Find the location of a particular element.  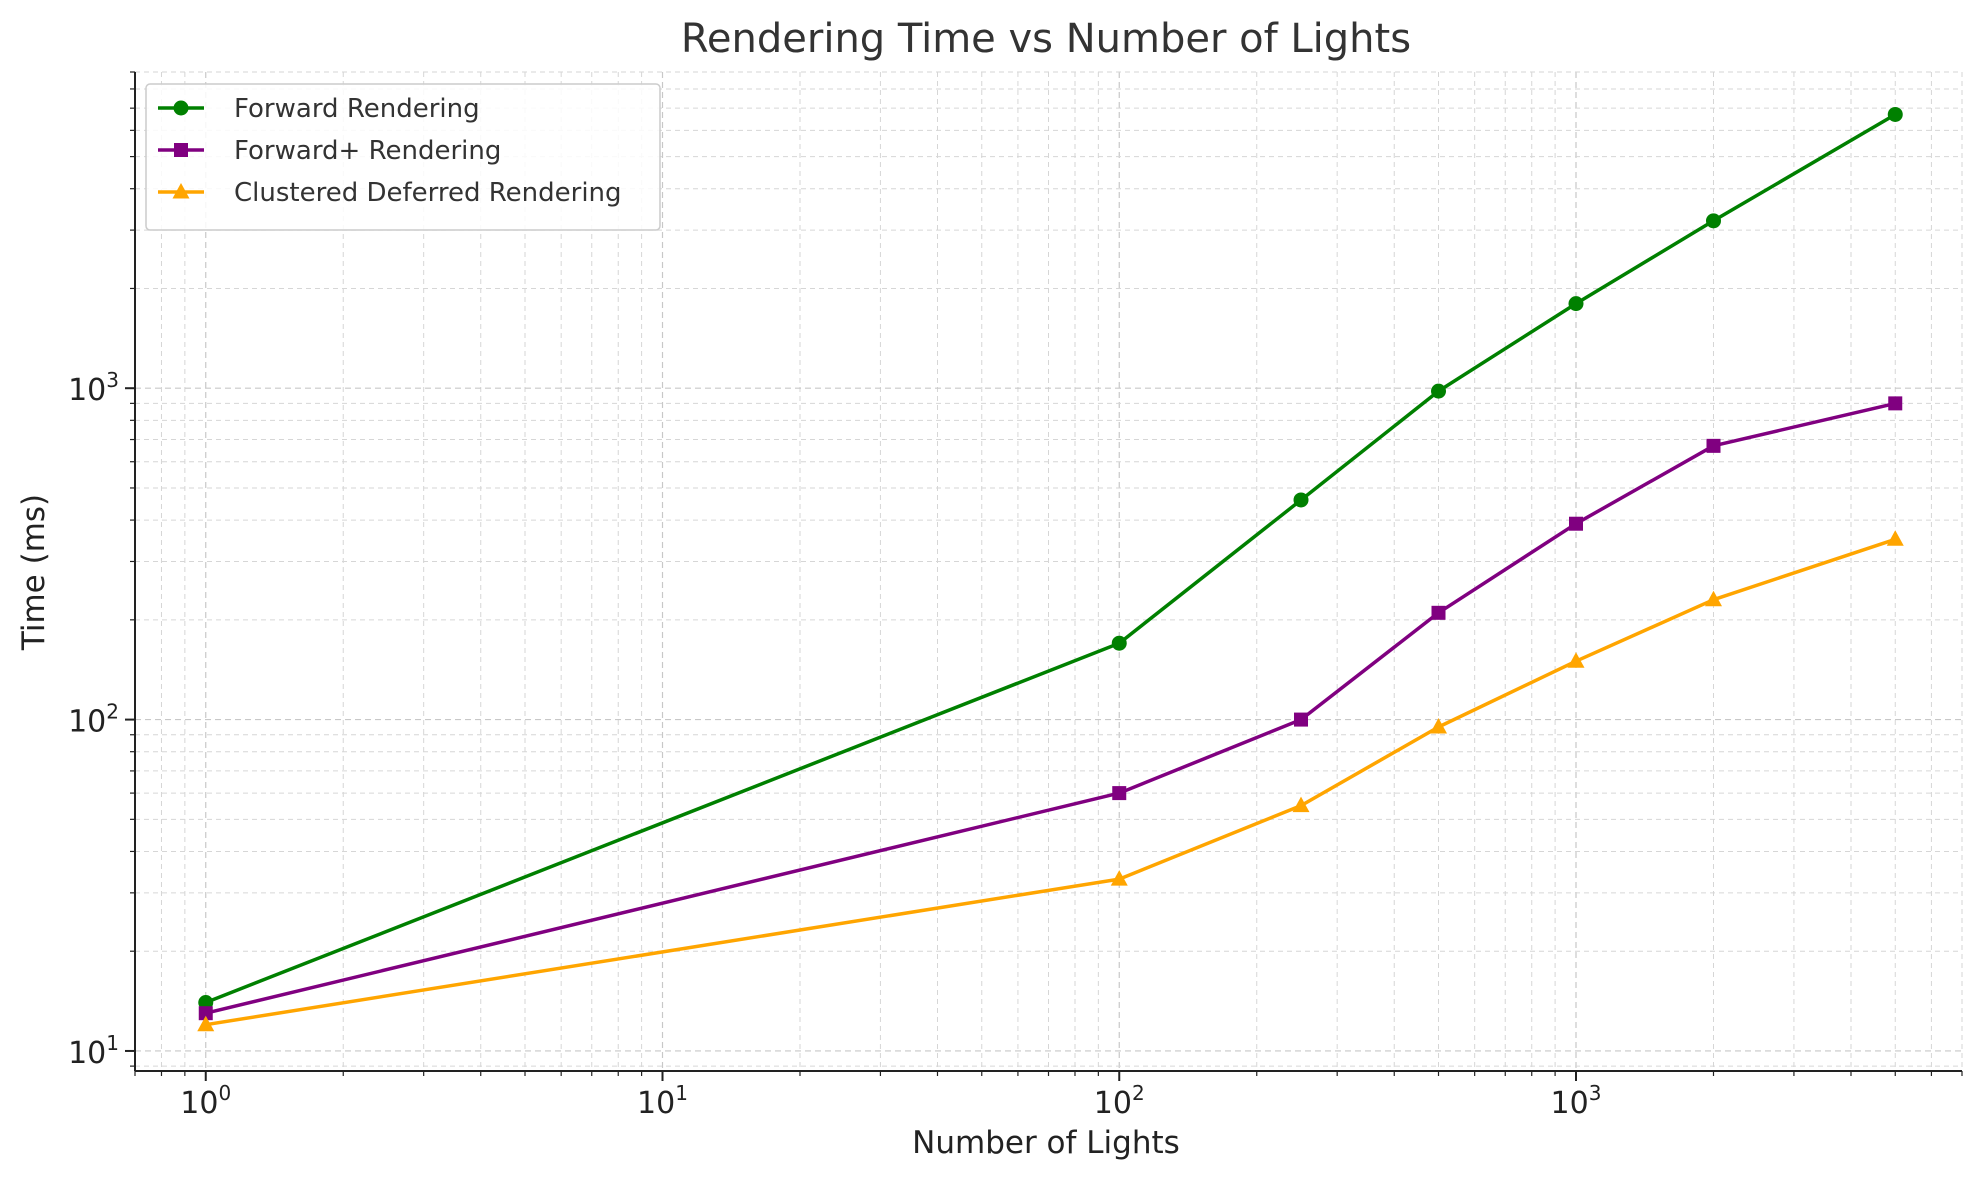

legend-entry: Forward Rendering is located at coordinates (319, 109).